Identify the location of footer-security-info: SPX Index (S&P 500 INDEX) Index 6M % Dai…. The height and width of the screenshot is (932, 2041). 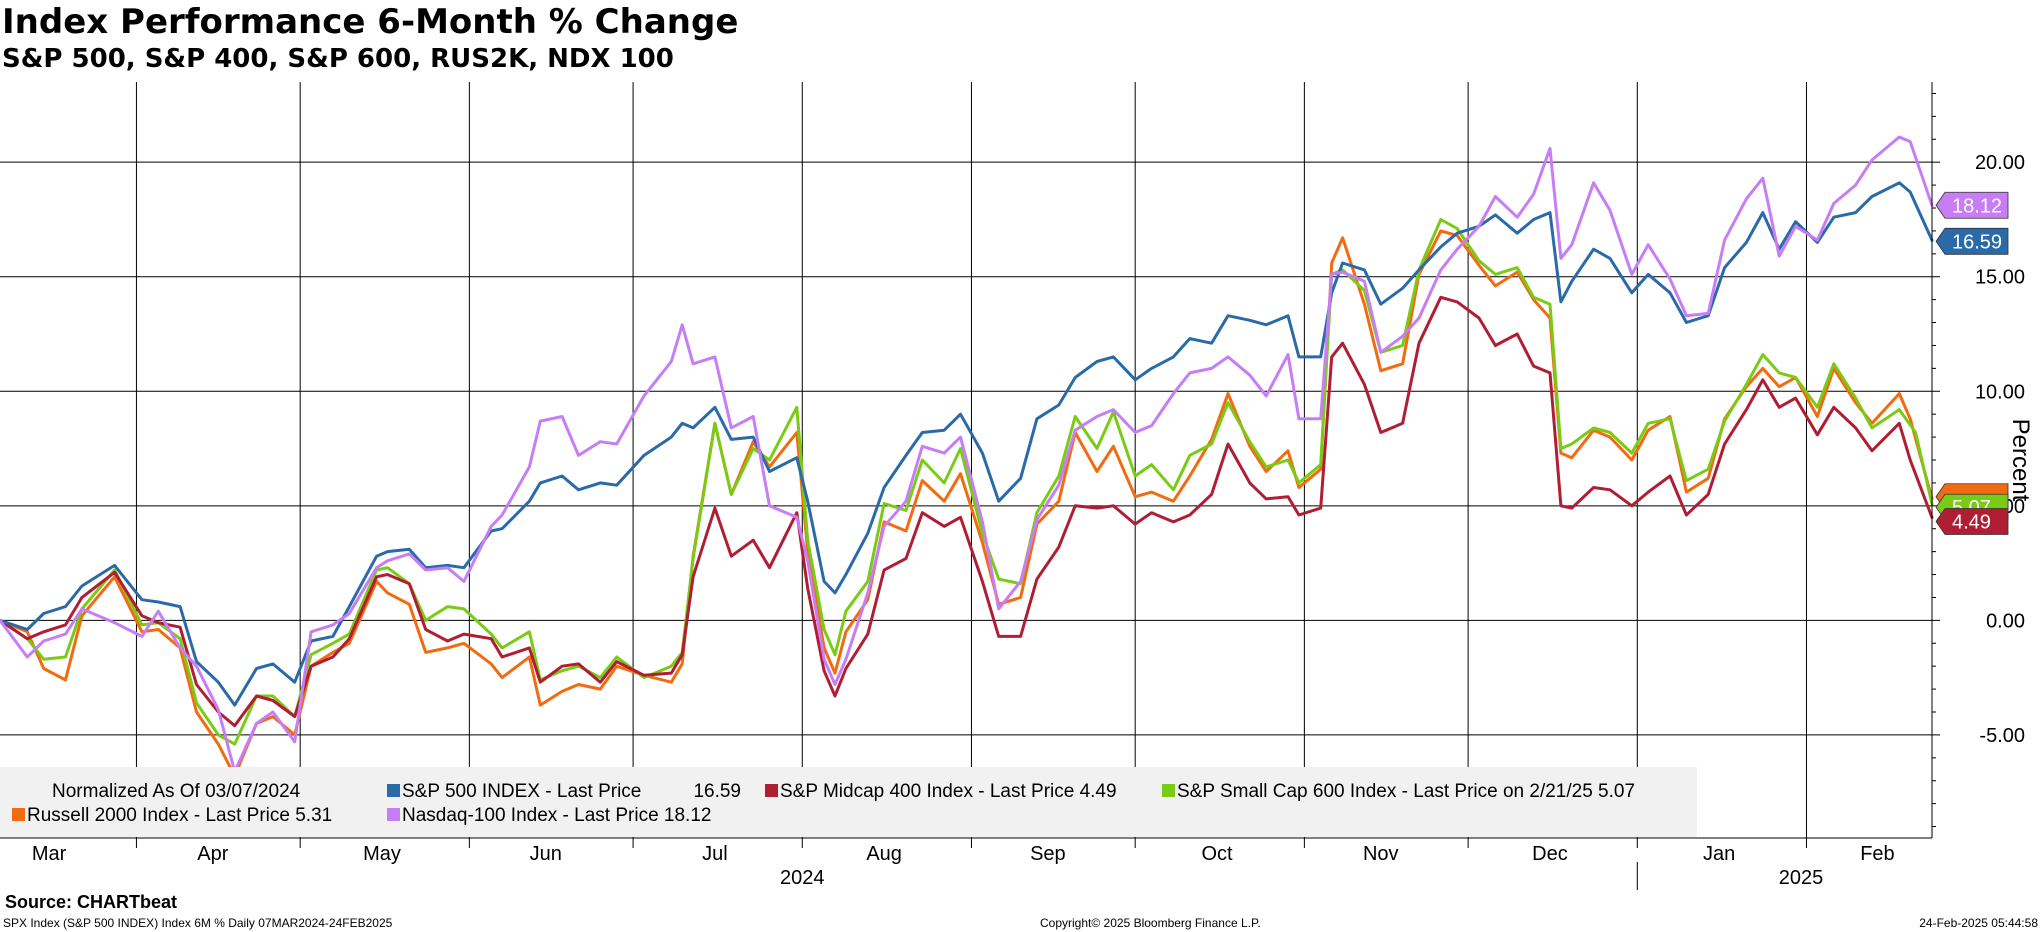
(198, 923).